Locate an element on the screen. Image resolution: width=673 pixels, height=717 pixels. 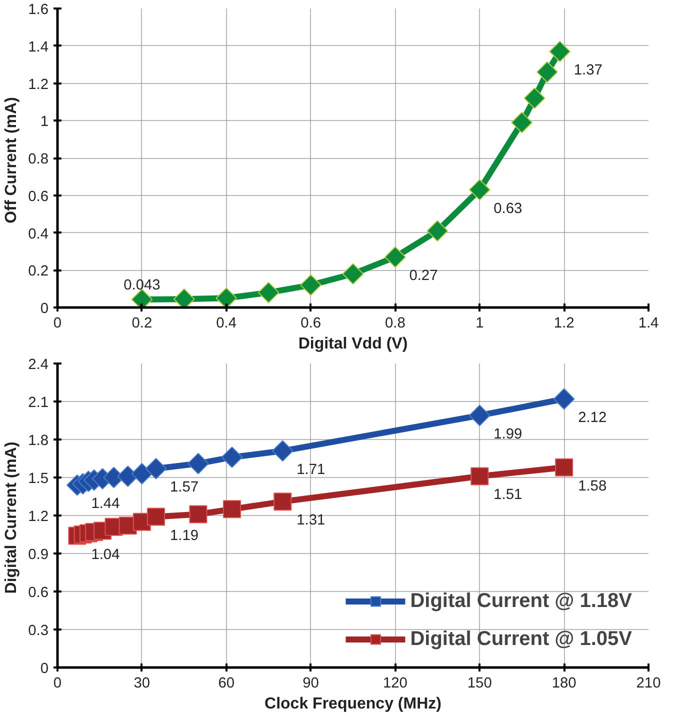
x-tick-label: 120 is located at coordinates (395, 684).